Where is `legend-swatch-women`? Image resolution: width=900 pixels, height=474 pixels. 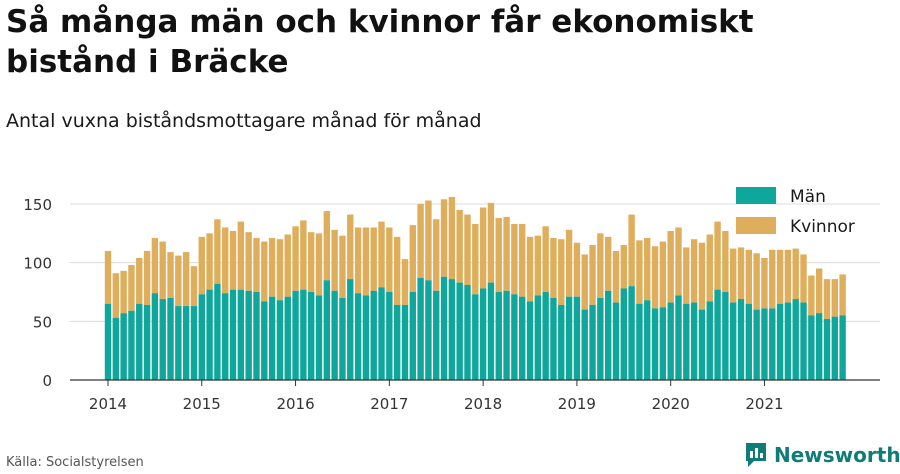
legend-swatch-women is located at coordinates (756, 225).